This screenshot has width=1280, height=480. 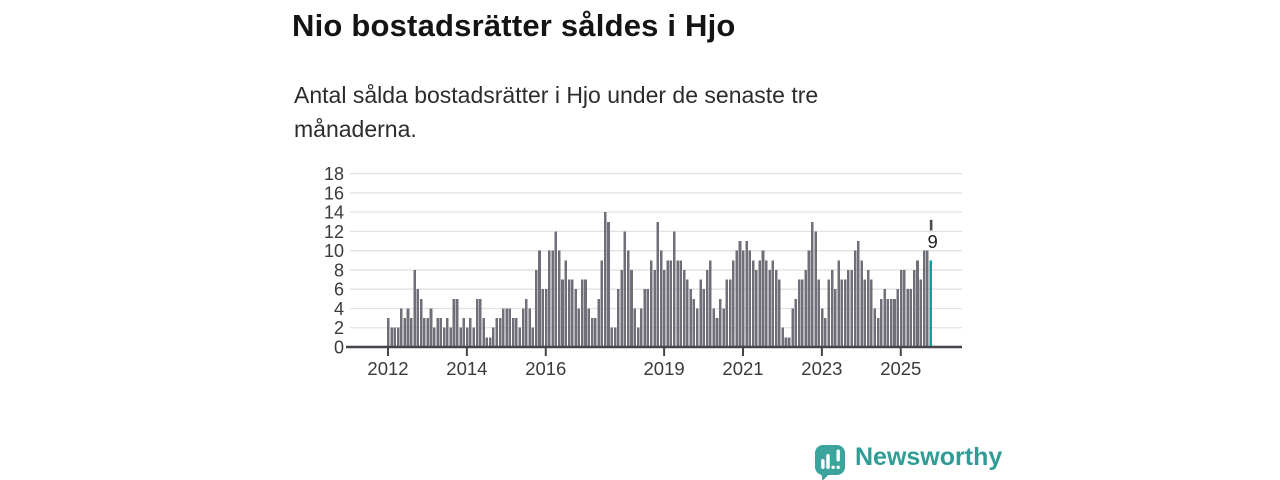 What do you see at coordinates (930, 303) in the screenshot?
I see `highlighted-bar` at bounding box center [930, 303].